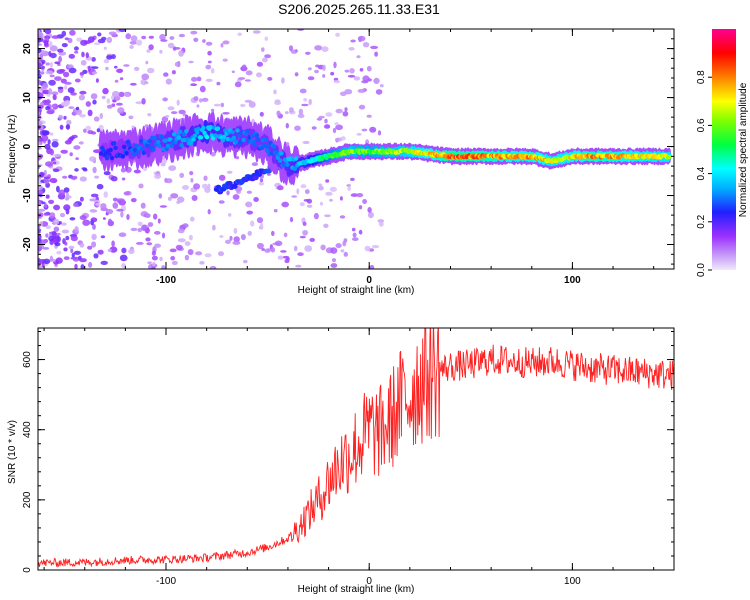  Describe the element at coordinates (356, 290) in the screenshot. I see `heatmap-xlabel: Height of straight line (km)` at that location.